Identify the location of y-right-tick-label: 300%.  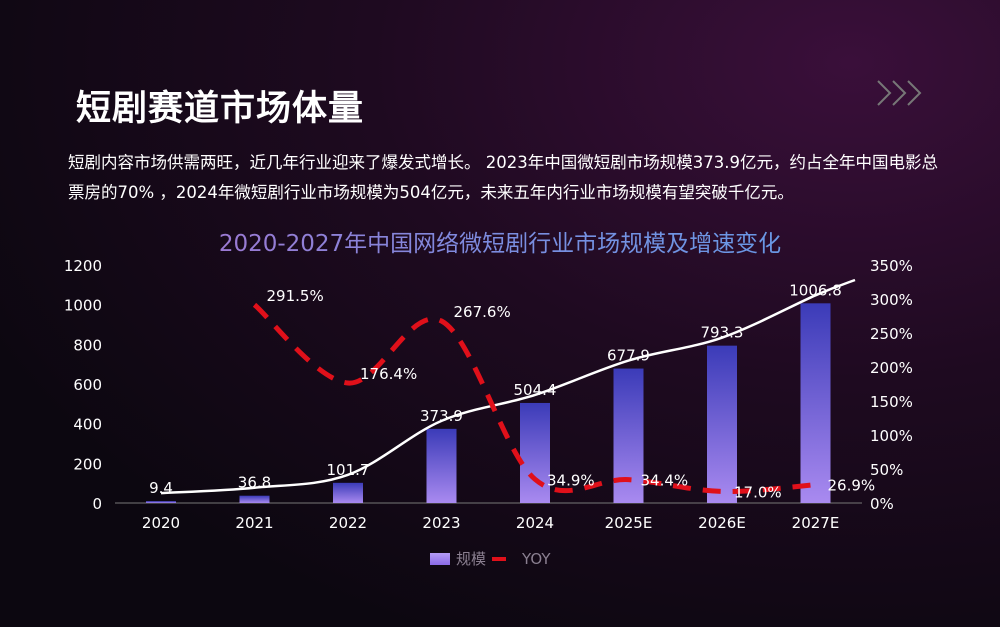
(891, 300).